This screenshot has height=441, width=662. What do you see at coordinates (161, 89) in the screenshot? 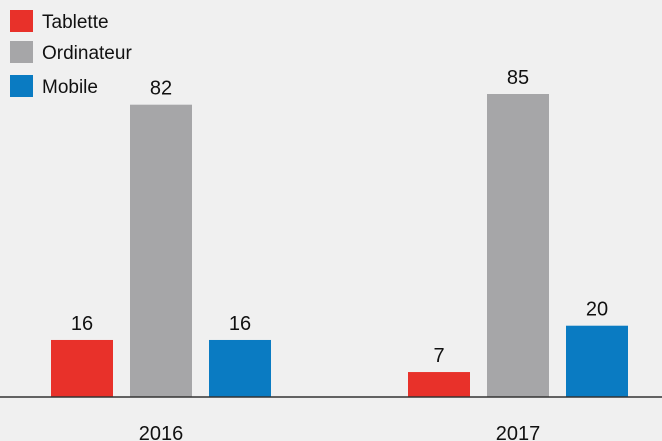
I see `data-label: 82` at bounding box center [161, 89].